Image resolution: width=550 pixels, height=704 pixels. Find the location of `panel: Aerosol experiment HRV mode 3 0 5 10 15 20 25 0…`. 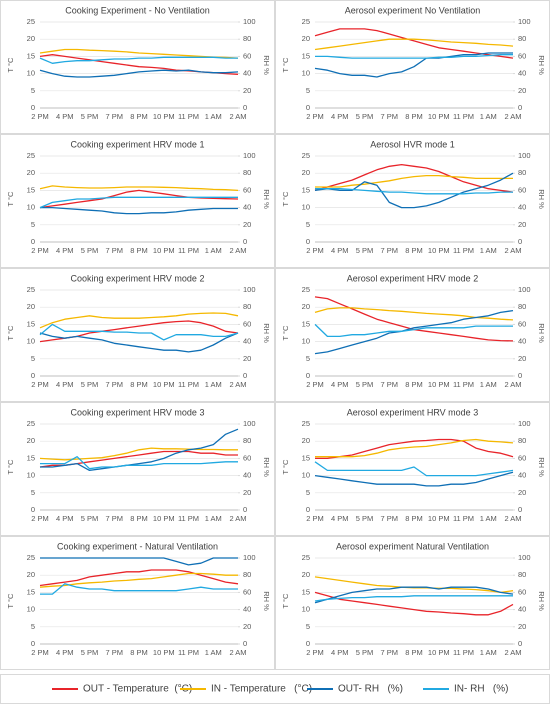

panel: Aerosol experiment HRV mode 3 0 5 10 15 20 25 0… is located at coordinates (412, 469).